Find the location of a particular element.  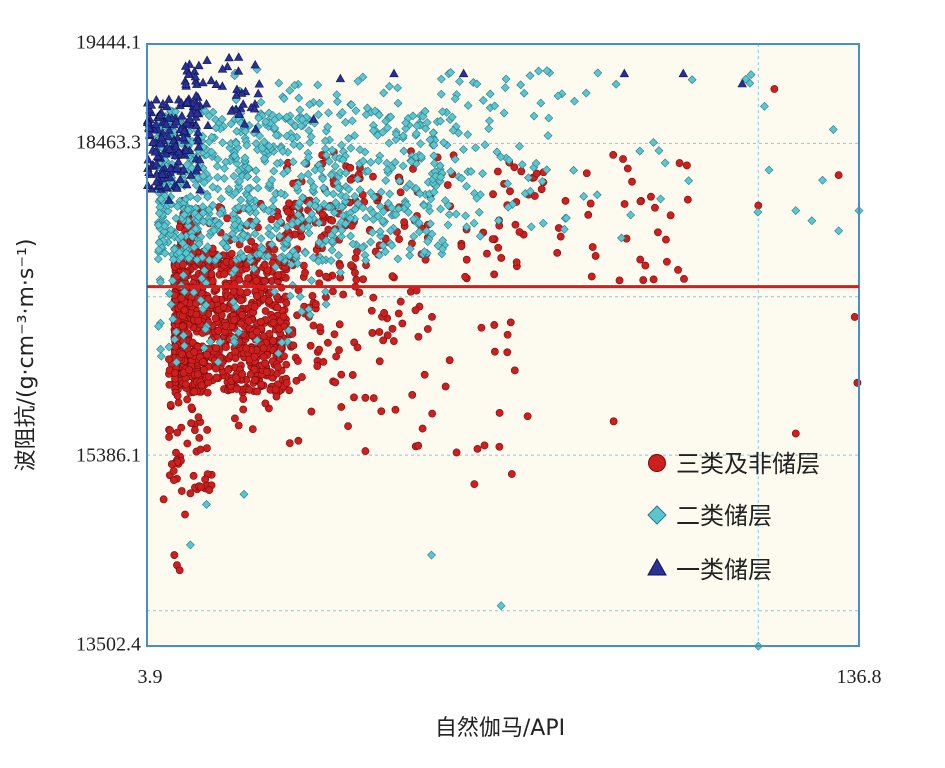

legend-label: 二类储层 is located at coordinates (724, 516).